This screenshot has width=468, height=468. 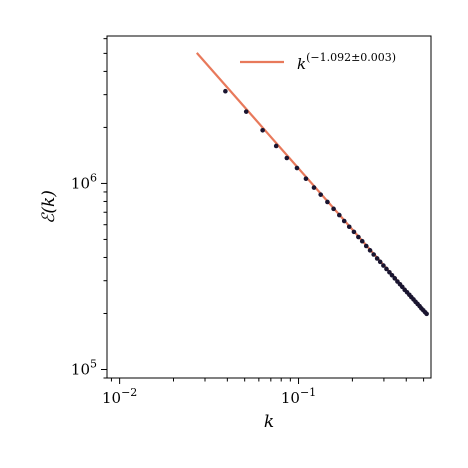 I want to click on x-axis-ticks: 10⁻² 10⁻¹, so click(x=263, y=392).